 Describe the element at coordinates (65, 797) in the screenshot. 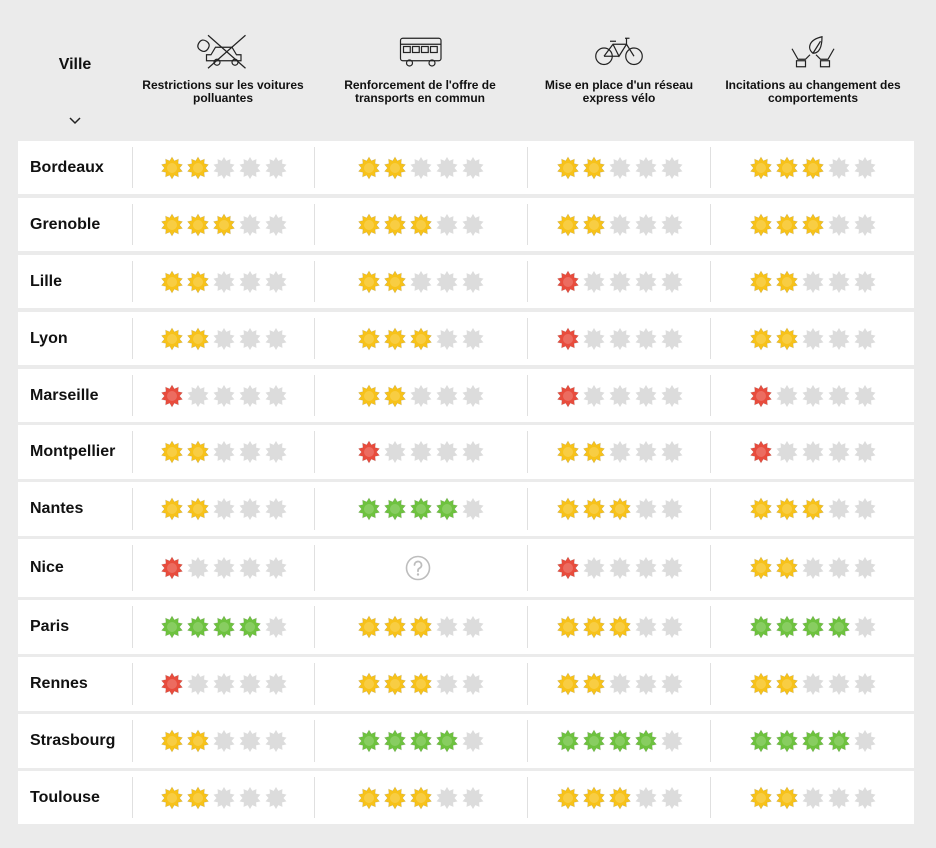

I see `city-name: Toulouse` at that location.